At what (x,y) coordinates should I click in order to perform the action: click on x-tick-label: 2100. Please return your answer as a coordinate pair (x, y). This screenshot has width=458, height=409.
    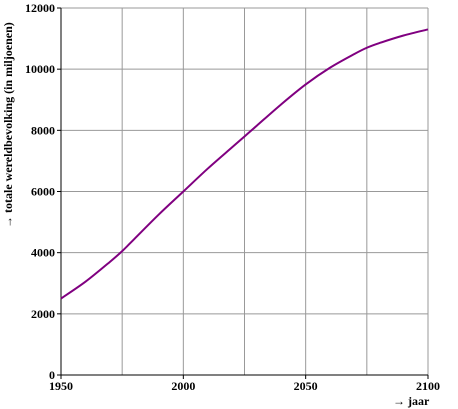
    Looking at the image, I should click on (428, 386).